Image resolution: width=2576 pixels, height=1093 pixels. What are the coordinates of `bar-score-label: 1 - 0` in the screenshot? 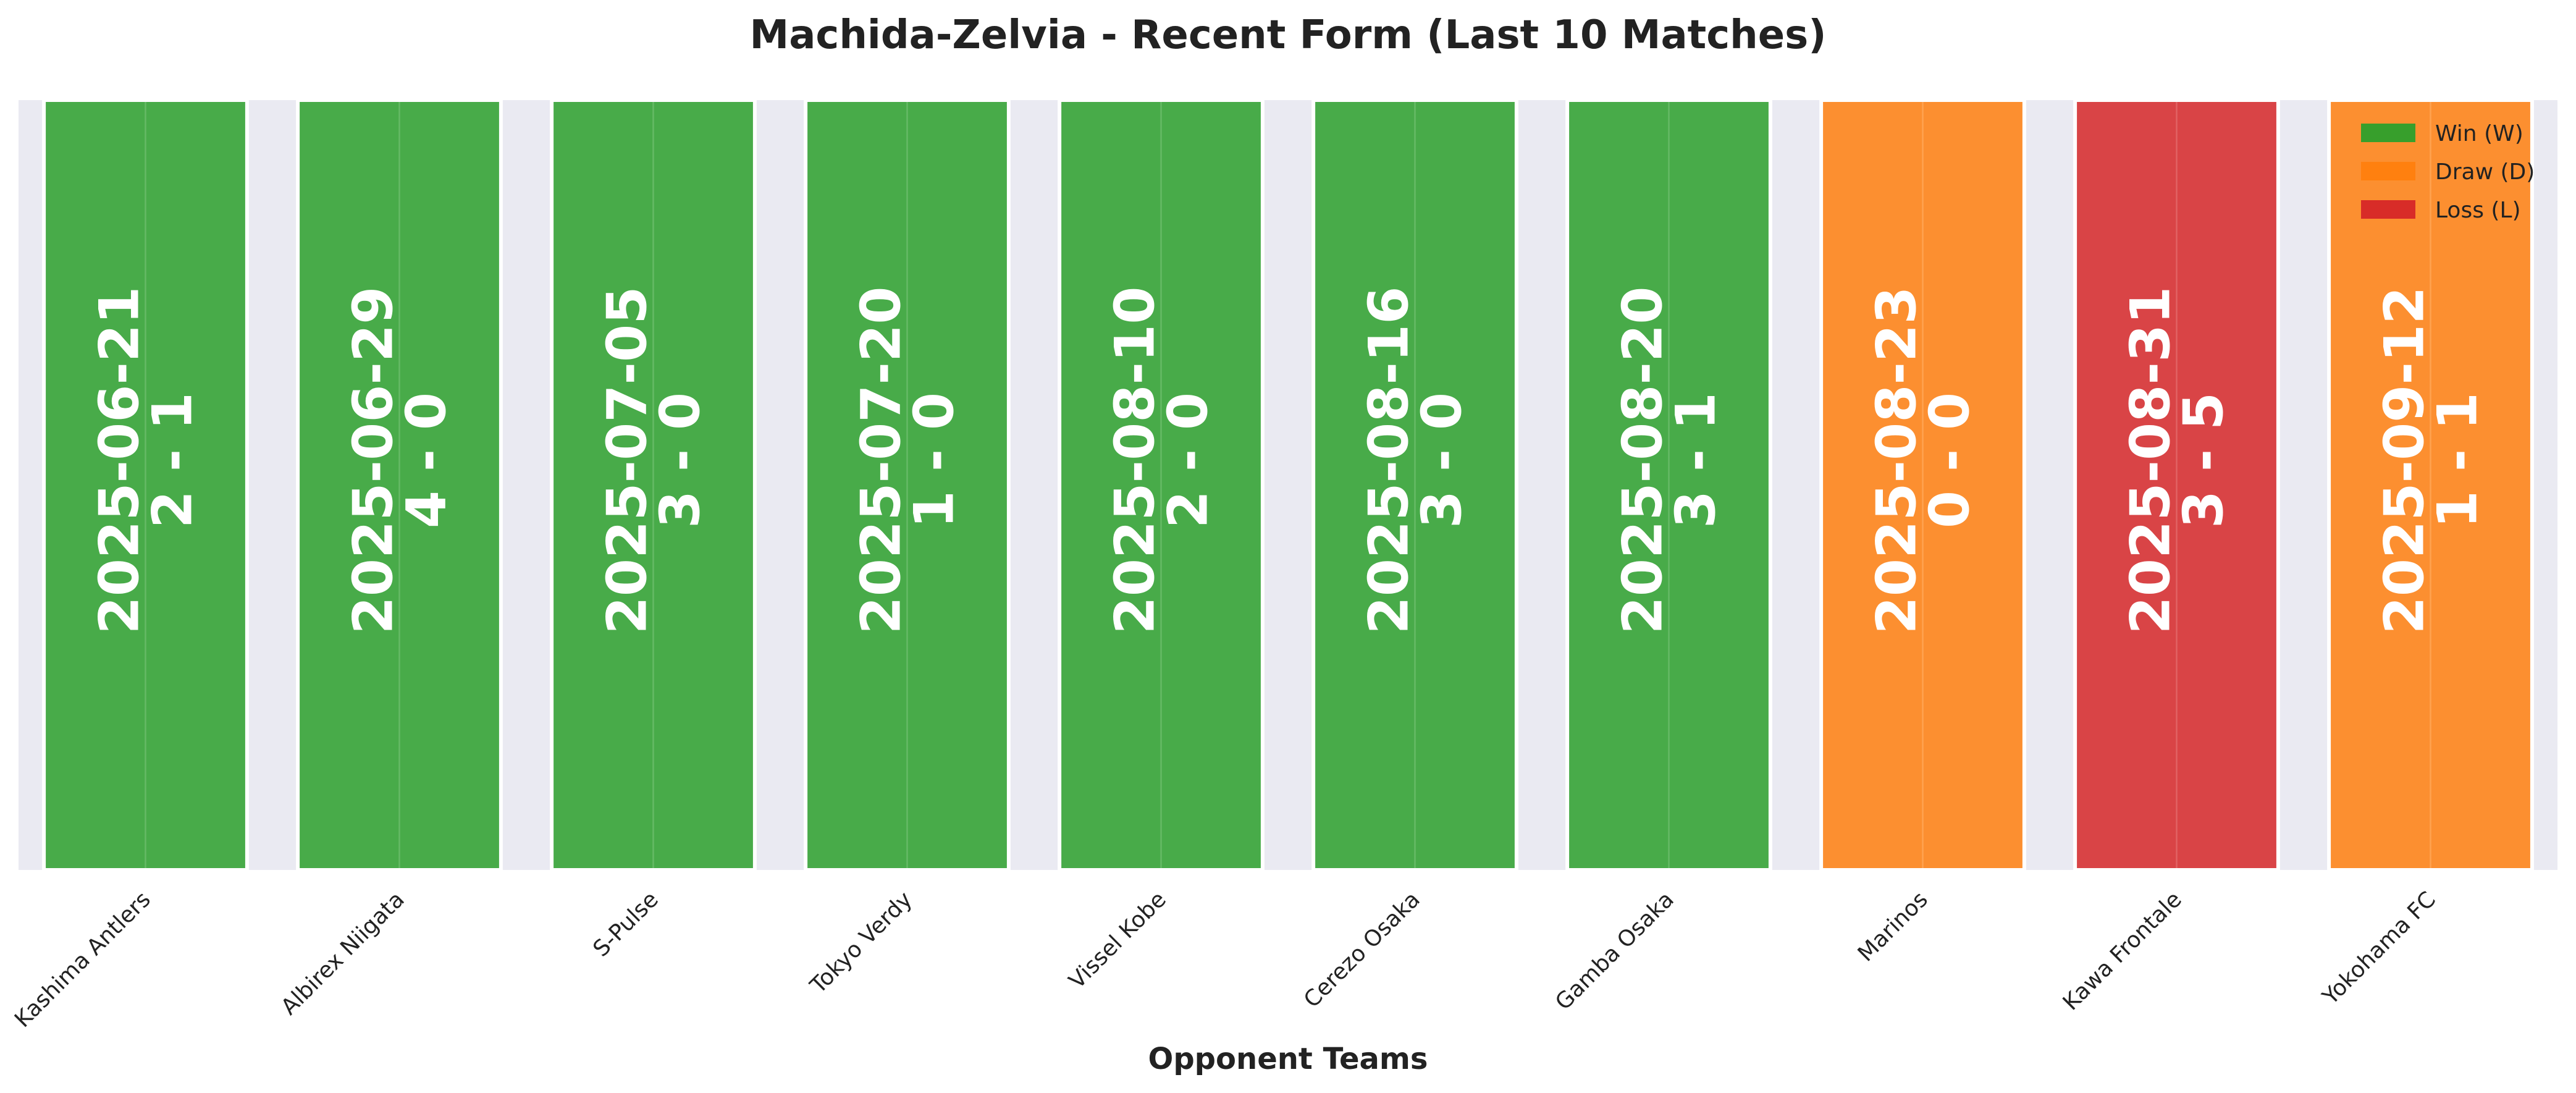 It's located at (934, 460).